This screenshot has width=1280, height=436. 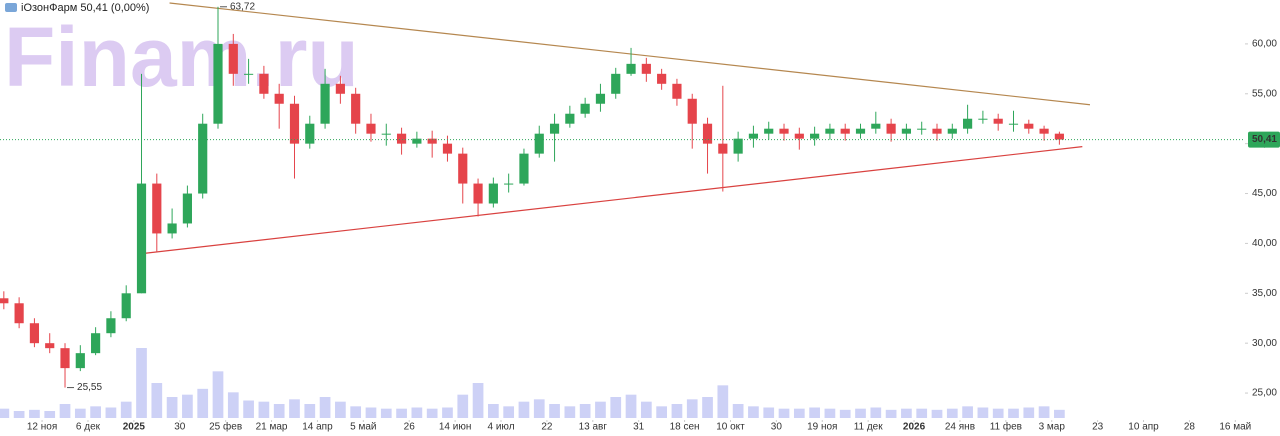 I want to click on x-tick-label: 23, so click(x=1098, y=427).